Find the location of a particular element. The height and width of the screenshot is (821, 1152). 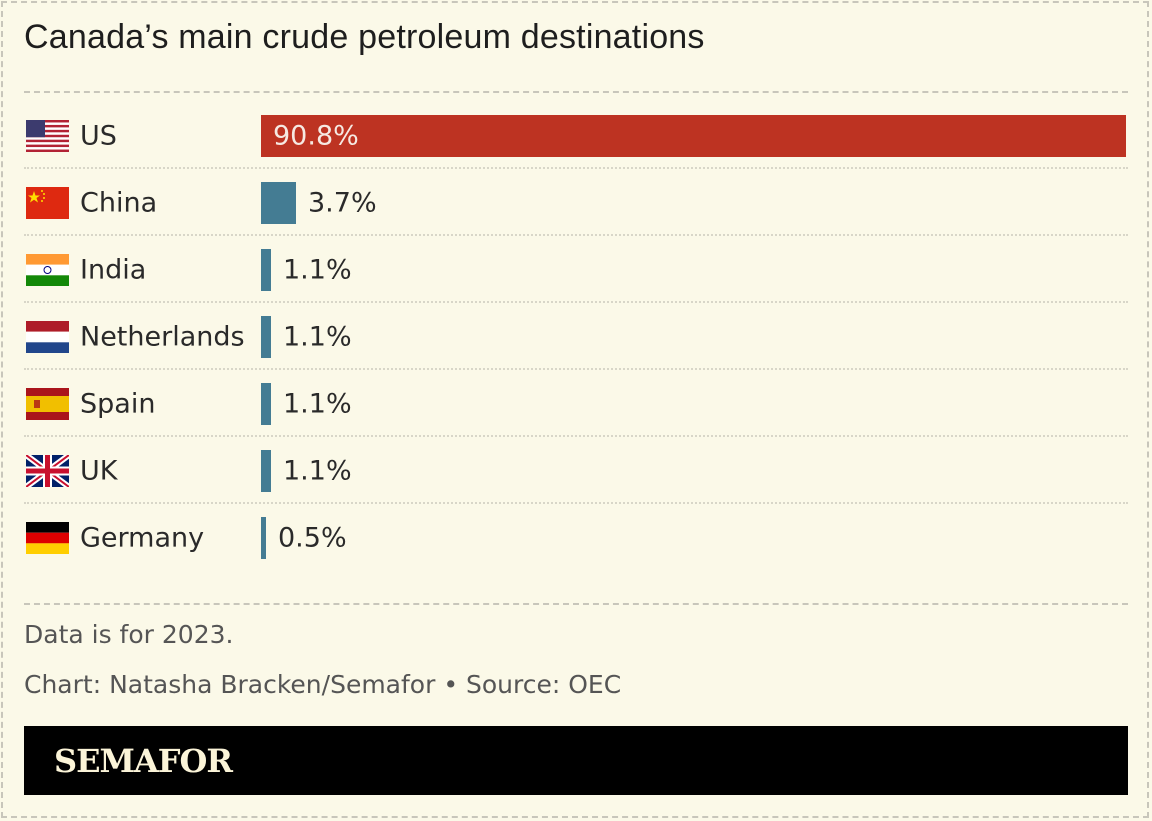

uk-flag-icon is located at coordinates (47, 470).